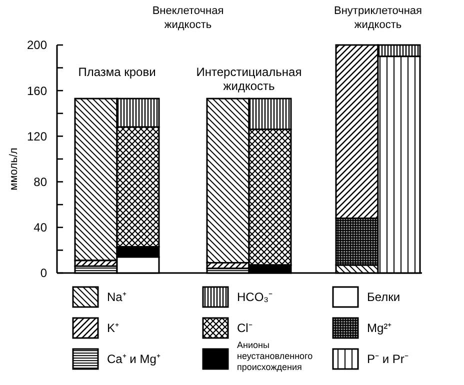  What do you see at coordinates (244, 328) in the screenshot?
I see `legend-label: Cl⁻` at bounding box center [244, 328].